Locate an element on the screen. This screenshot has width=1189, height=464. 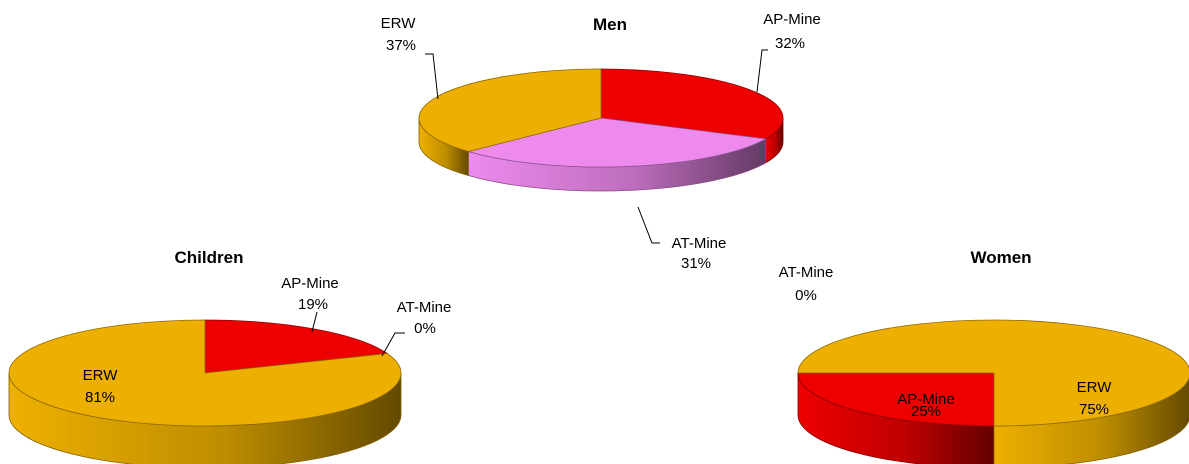
pie-children-erw-percent: 81% is located at coordinates (100, 397).